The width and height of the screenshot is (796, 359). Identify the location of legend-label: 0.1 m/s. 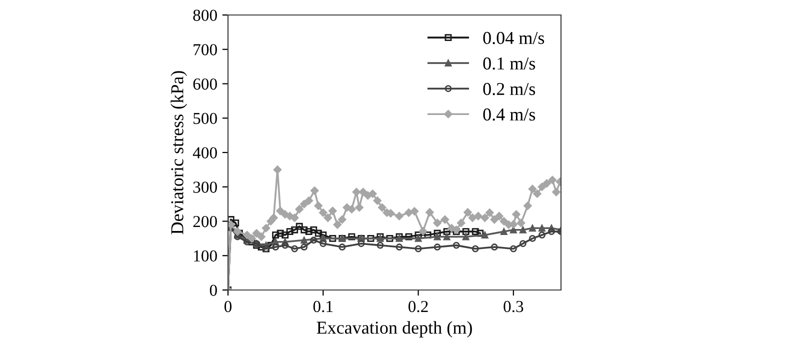
(509, 63).